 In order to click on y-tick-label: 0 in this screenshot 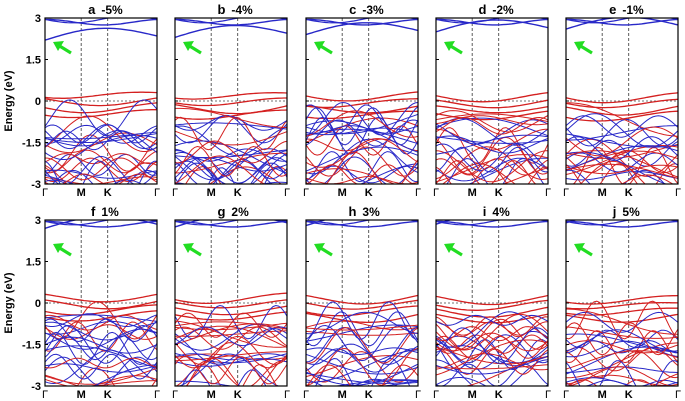, I will do `click(38, 304)`.